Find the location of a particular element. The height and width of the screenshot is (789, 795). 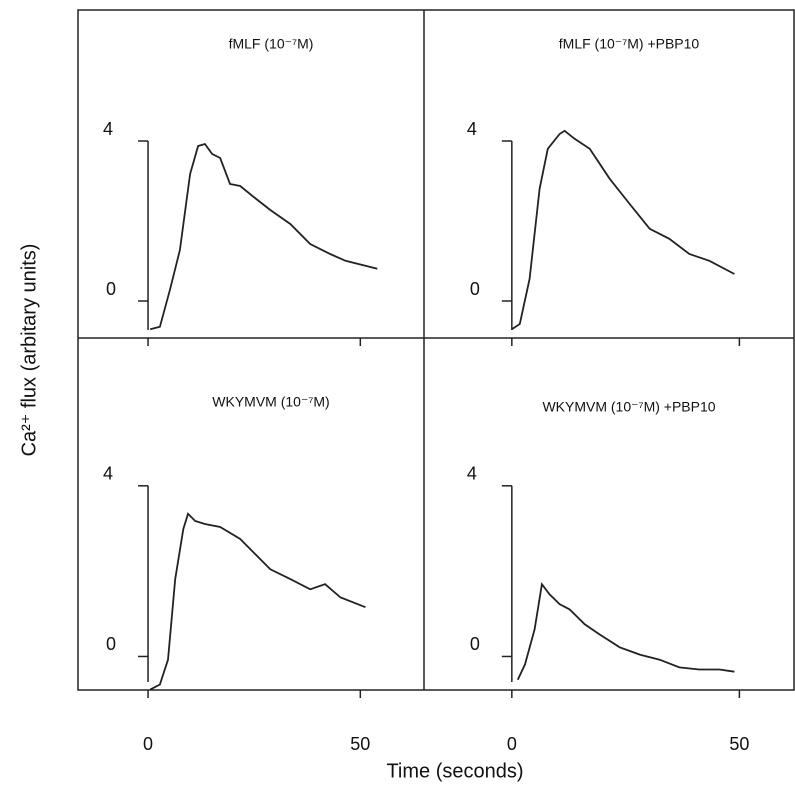

x-axis-label: Time (seconds) is located at coordinates (454, 771).